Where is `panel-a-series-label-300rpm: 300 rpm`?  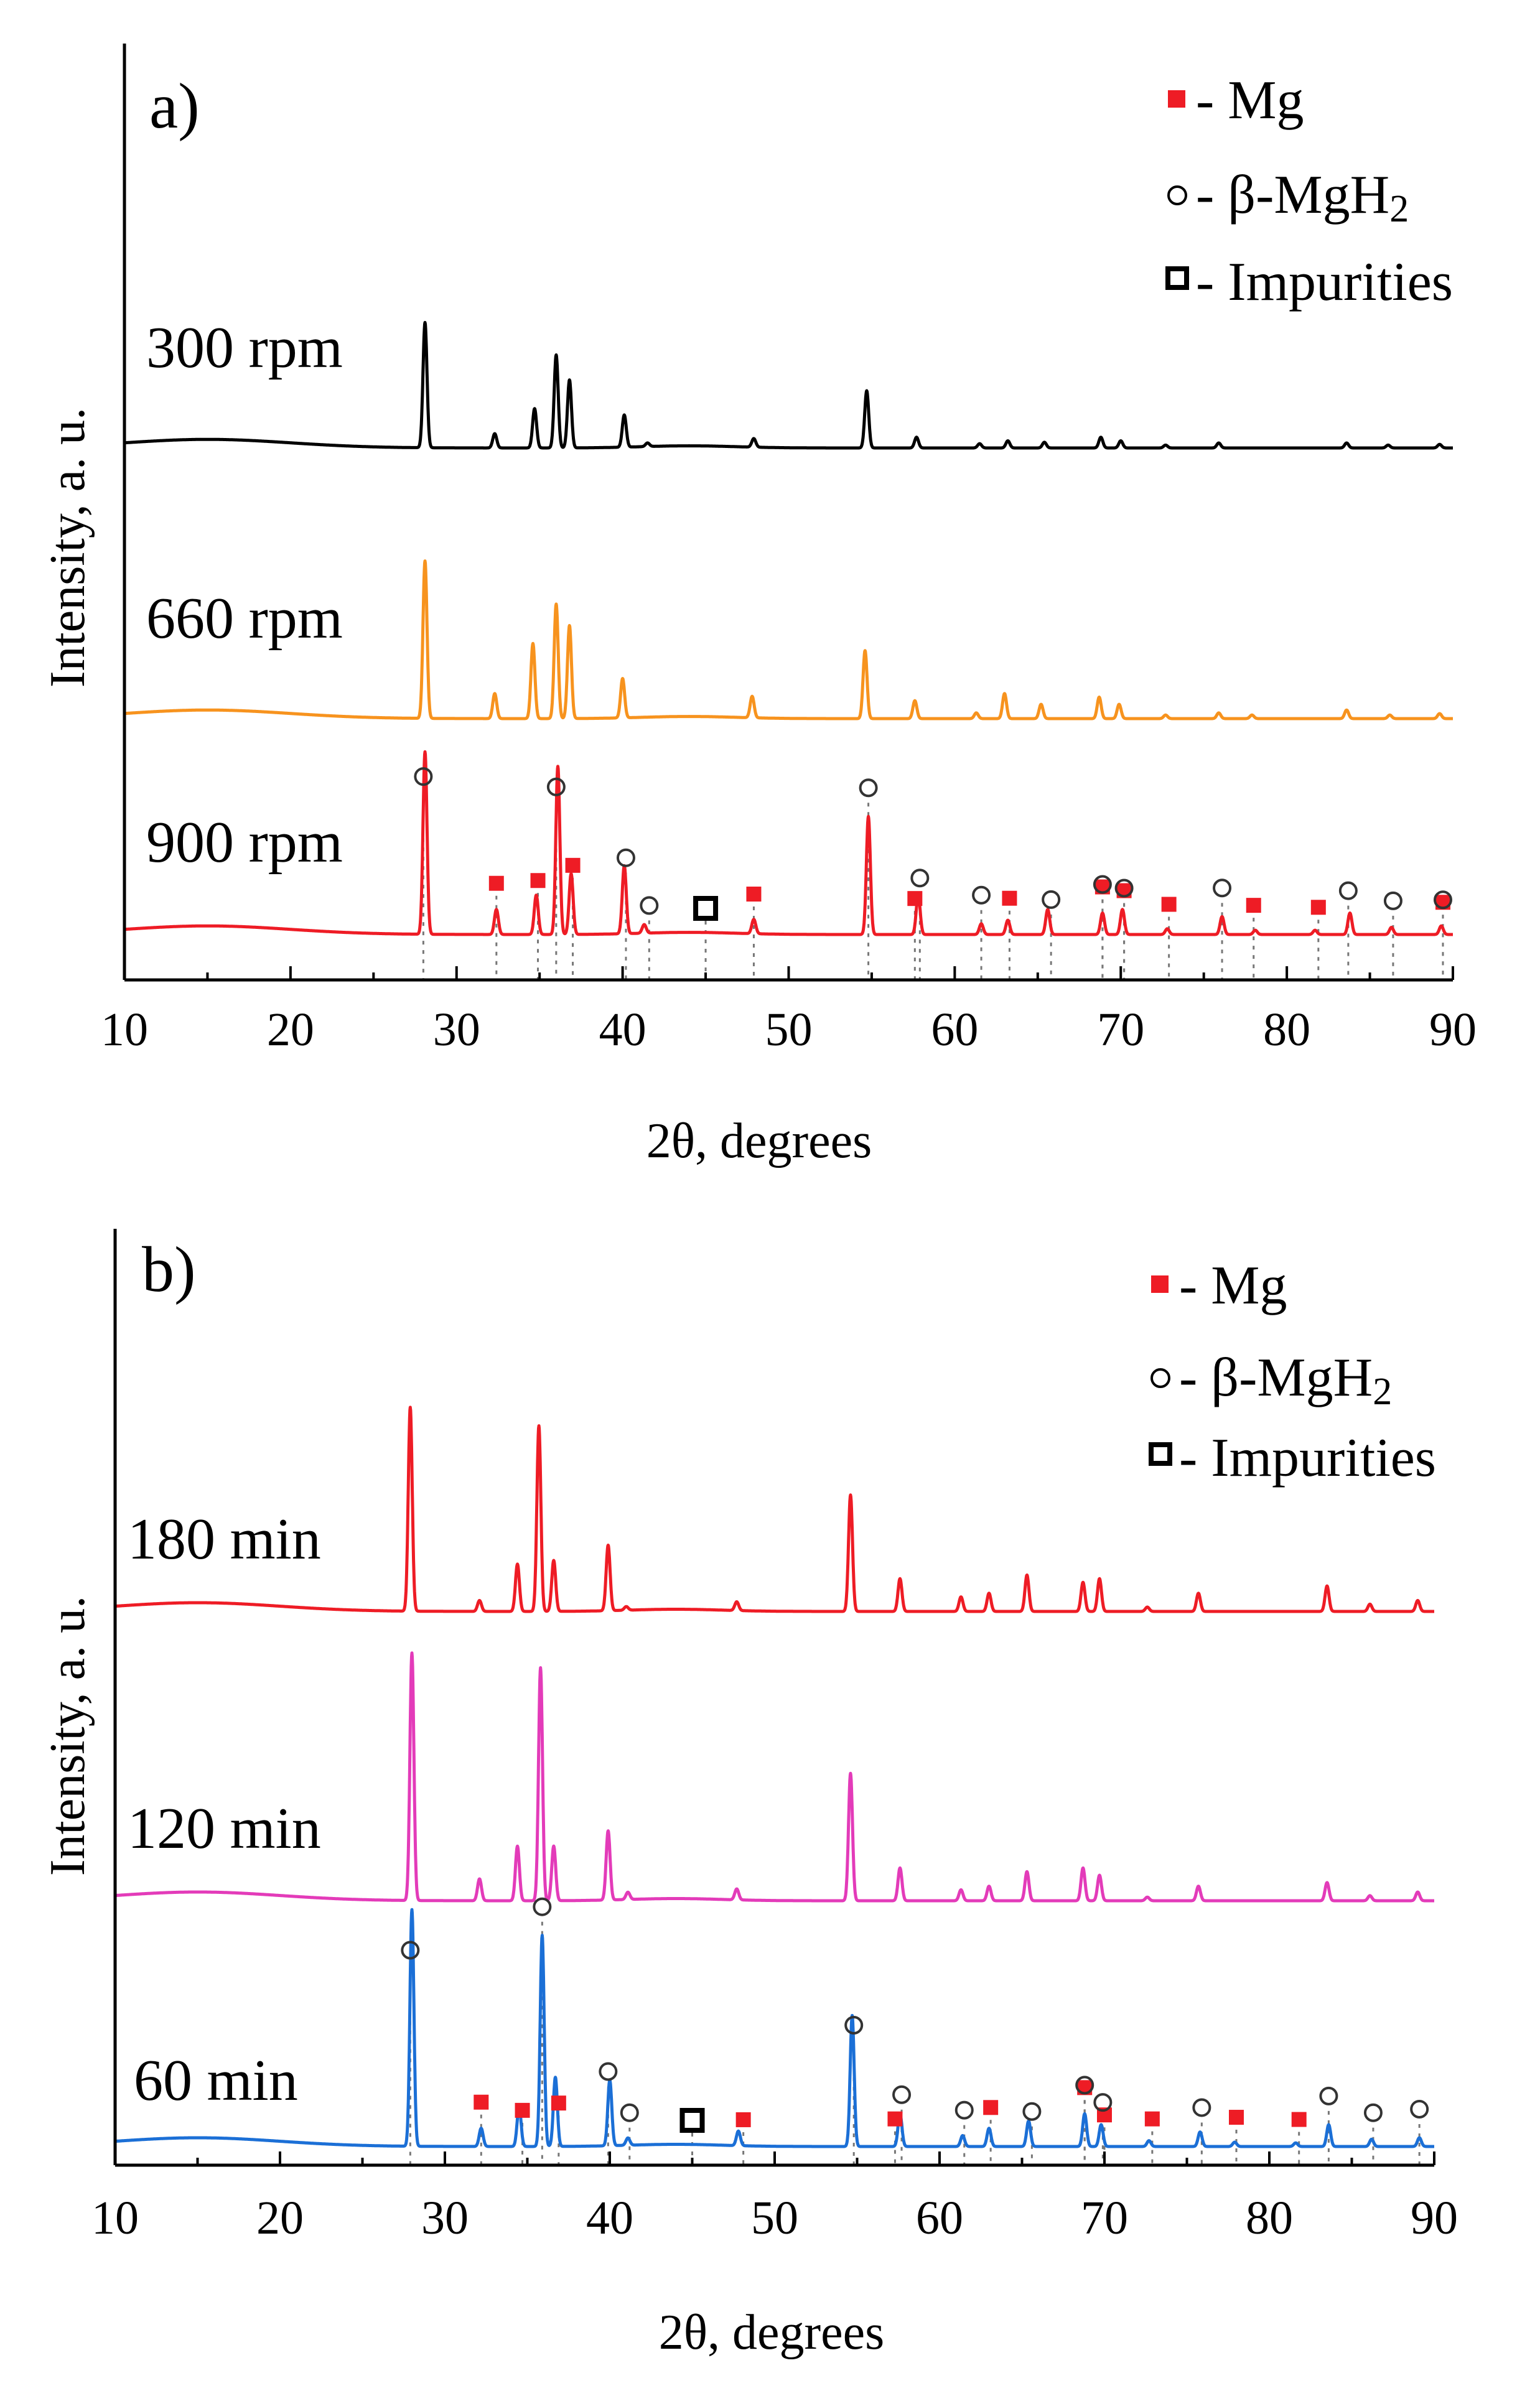 panel-a-series-label-300rpm: 300 rpm is located at coordinates (245, 347).